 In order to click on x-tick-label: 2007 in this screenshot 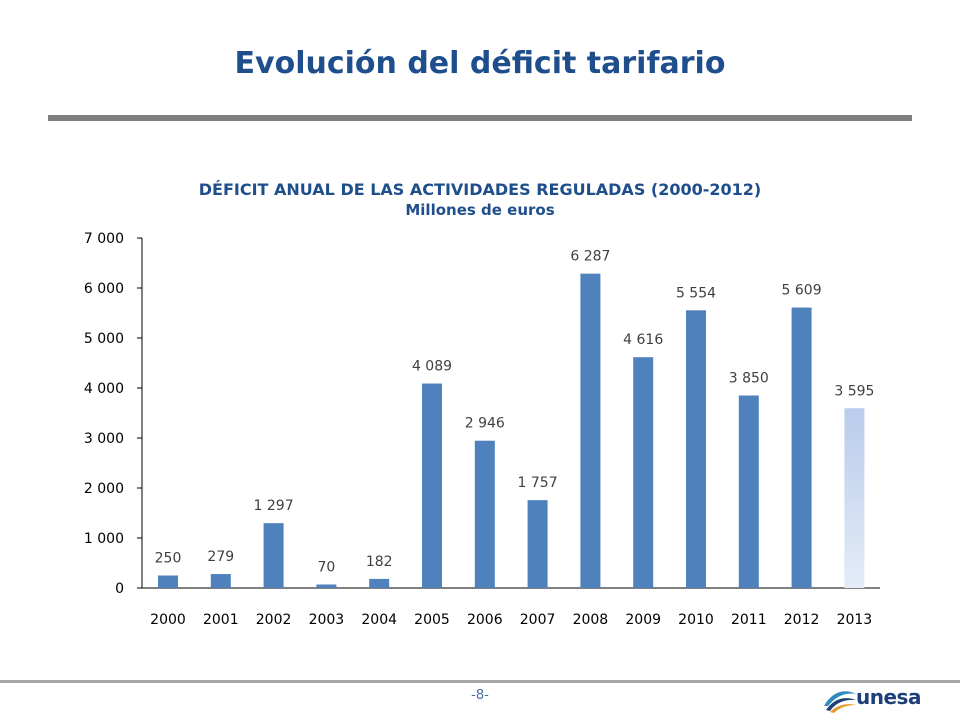, I will do `click(538, 620)`.